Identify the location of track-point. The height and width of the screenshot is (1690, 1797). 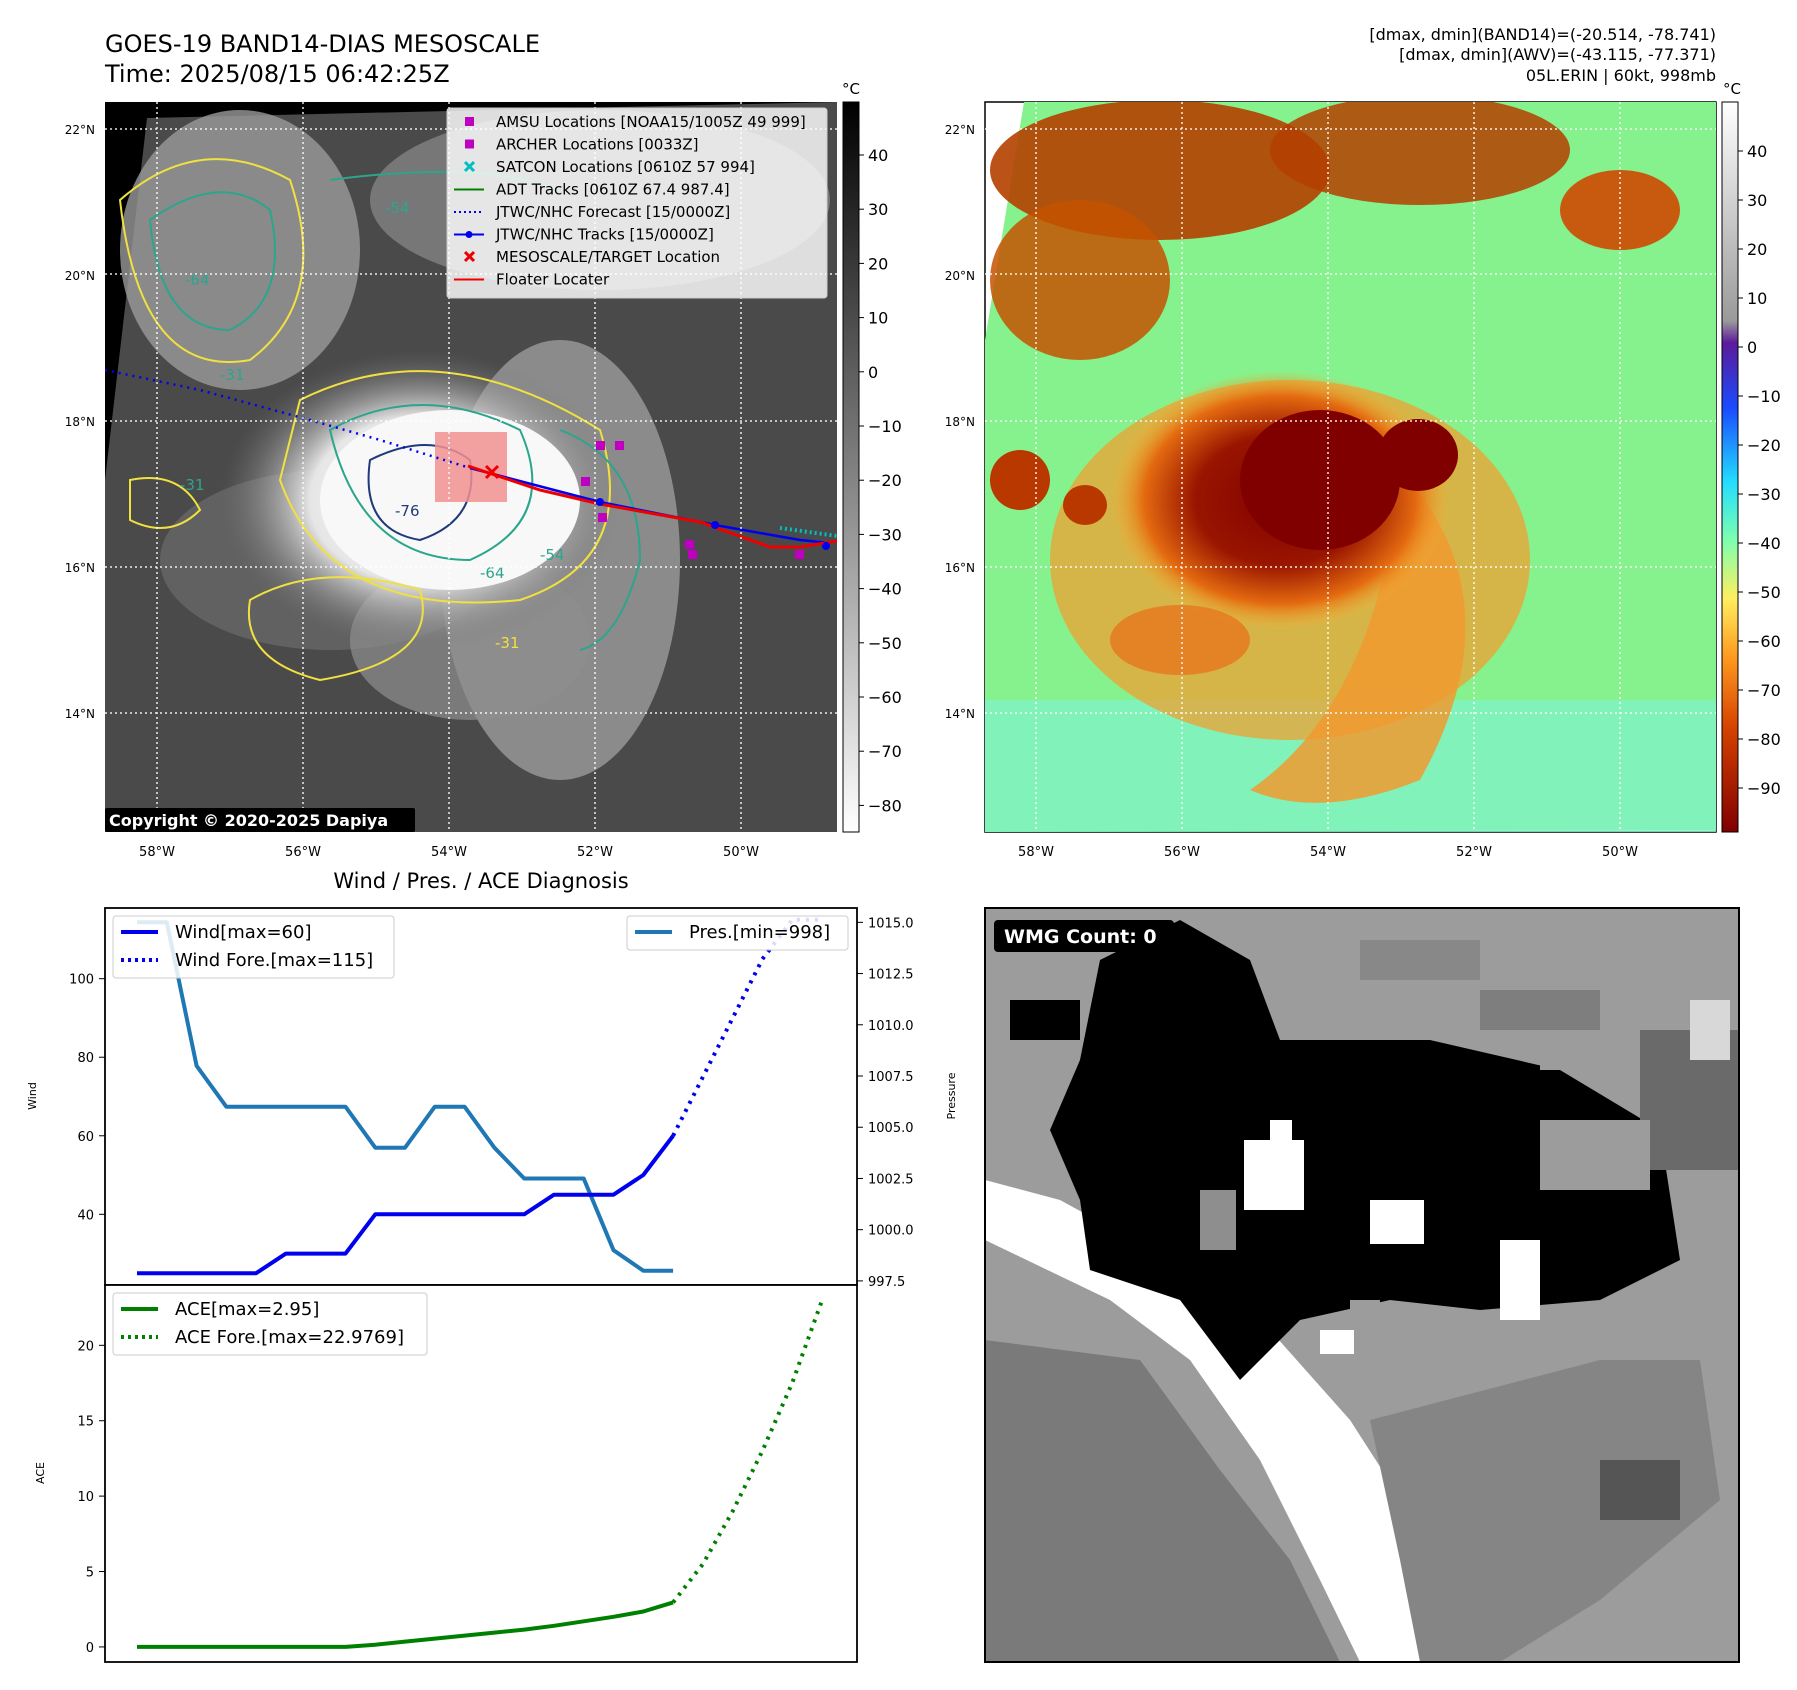
(600, 502).